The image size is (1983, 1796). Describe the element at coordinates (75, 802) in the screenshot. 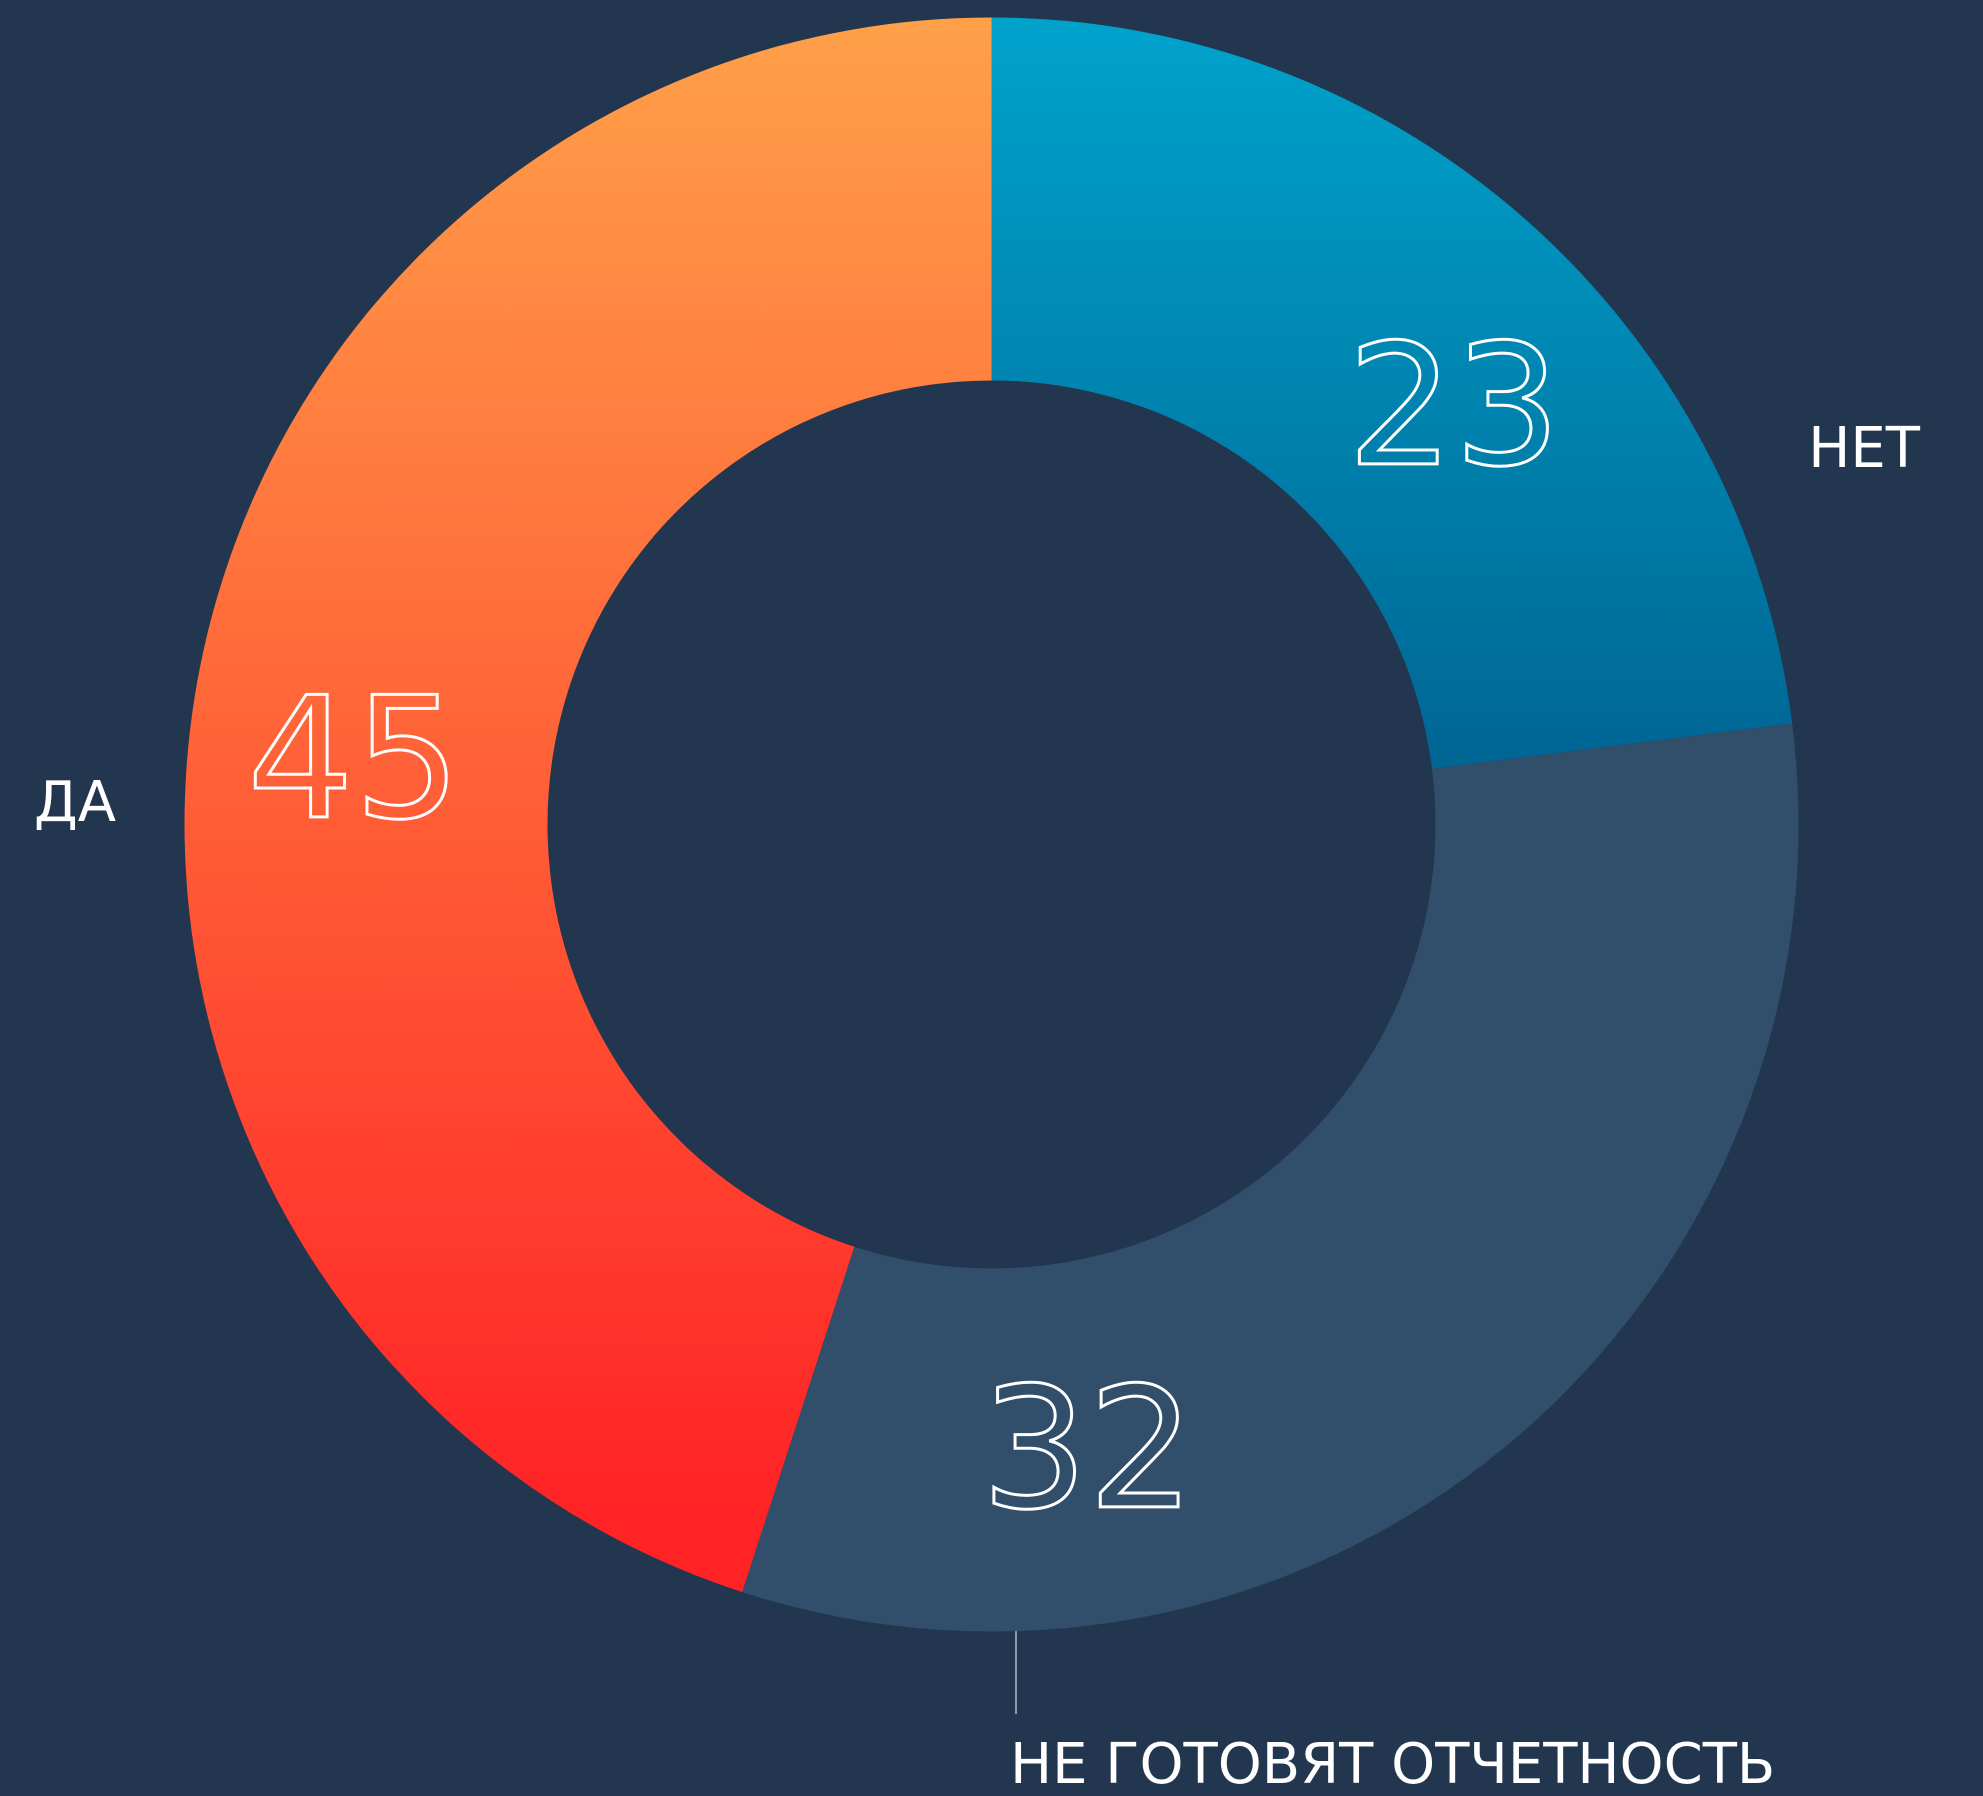

I see `category-label: ДА` at that location.